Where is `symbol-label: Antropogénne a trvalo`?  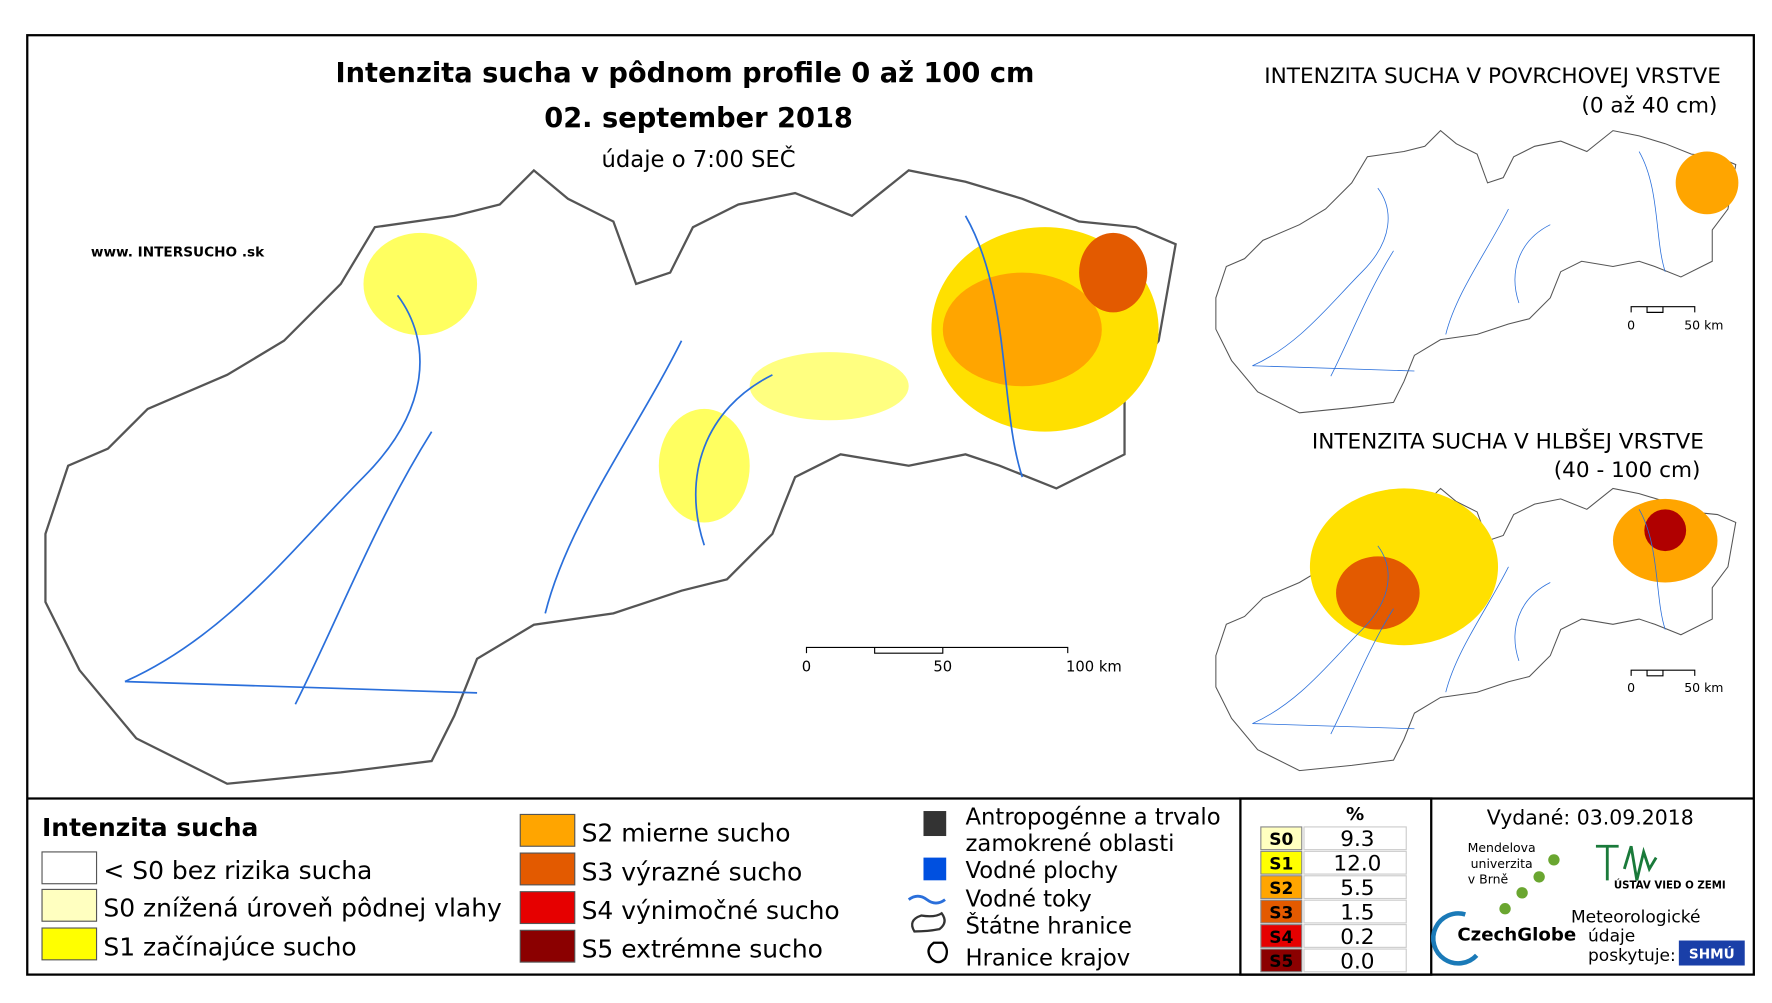
symbol-label: Antropogénne a trvalo is located at coordinates (1093, 818).